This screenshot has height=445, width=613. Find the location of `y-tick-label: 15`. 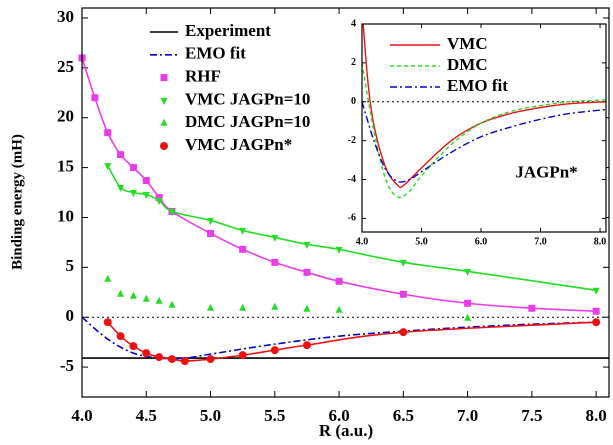

y-tick-label: 15 is located at coordinates (65, 165).